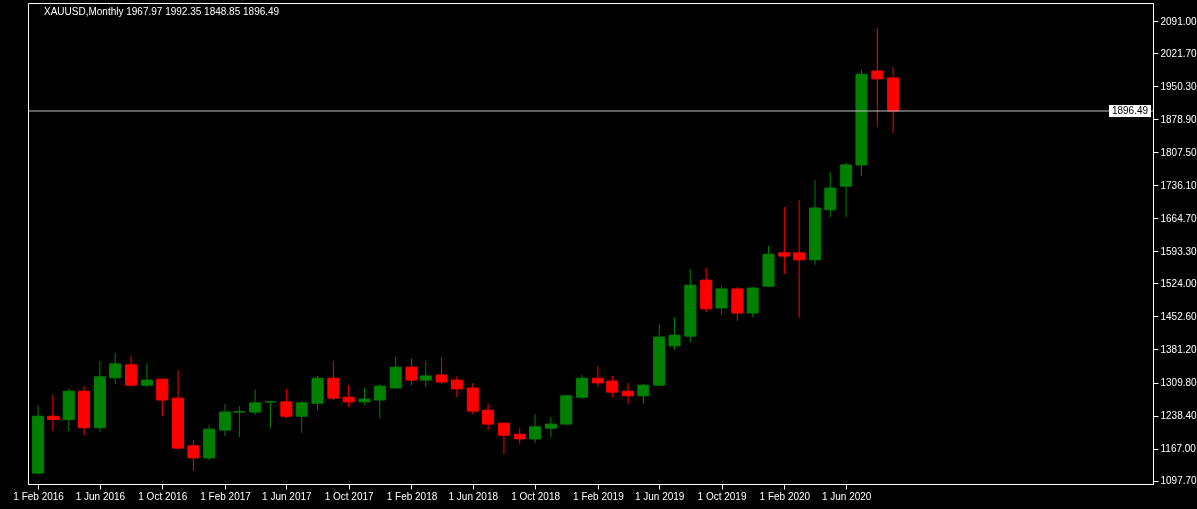 The height and width of the screenshot is (509, 1197). I want to click on x-tick-label: 1 Jun 2018, so click(473, 496).